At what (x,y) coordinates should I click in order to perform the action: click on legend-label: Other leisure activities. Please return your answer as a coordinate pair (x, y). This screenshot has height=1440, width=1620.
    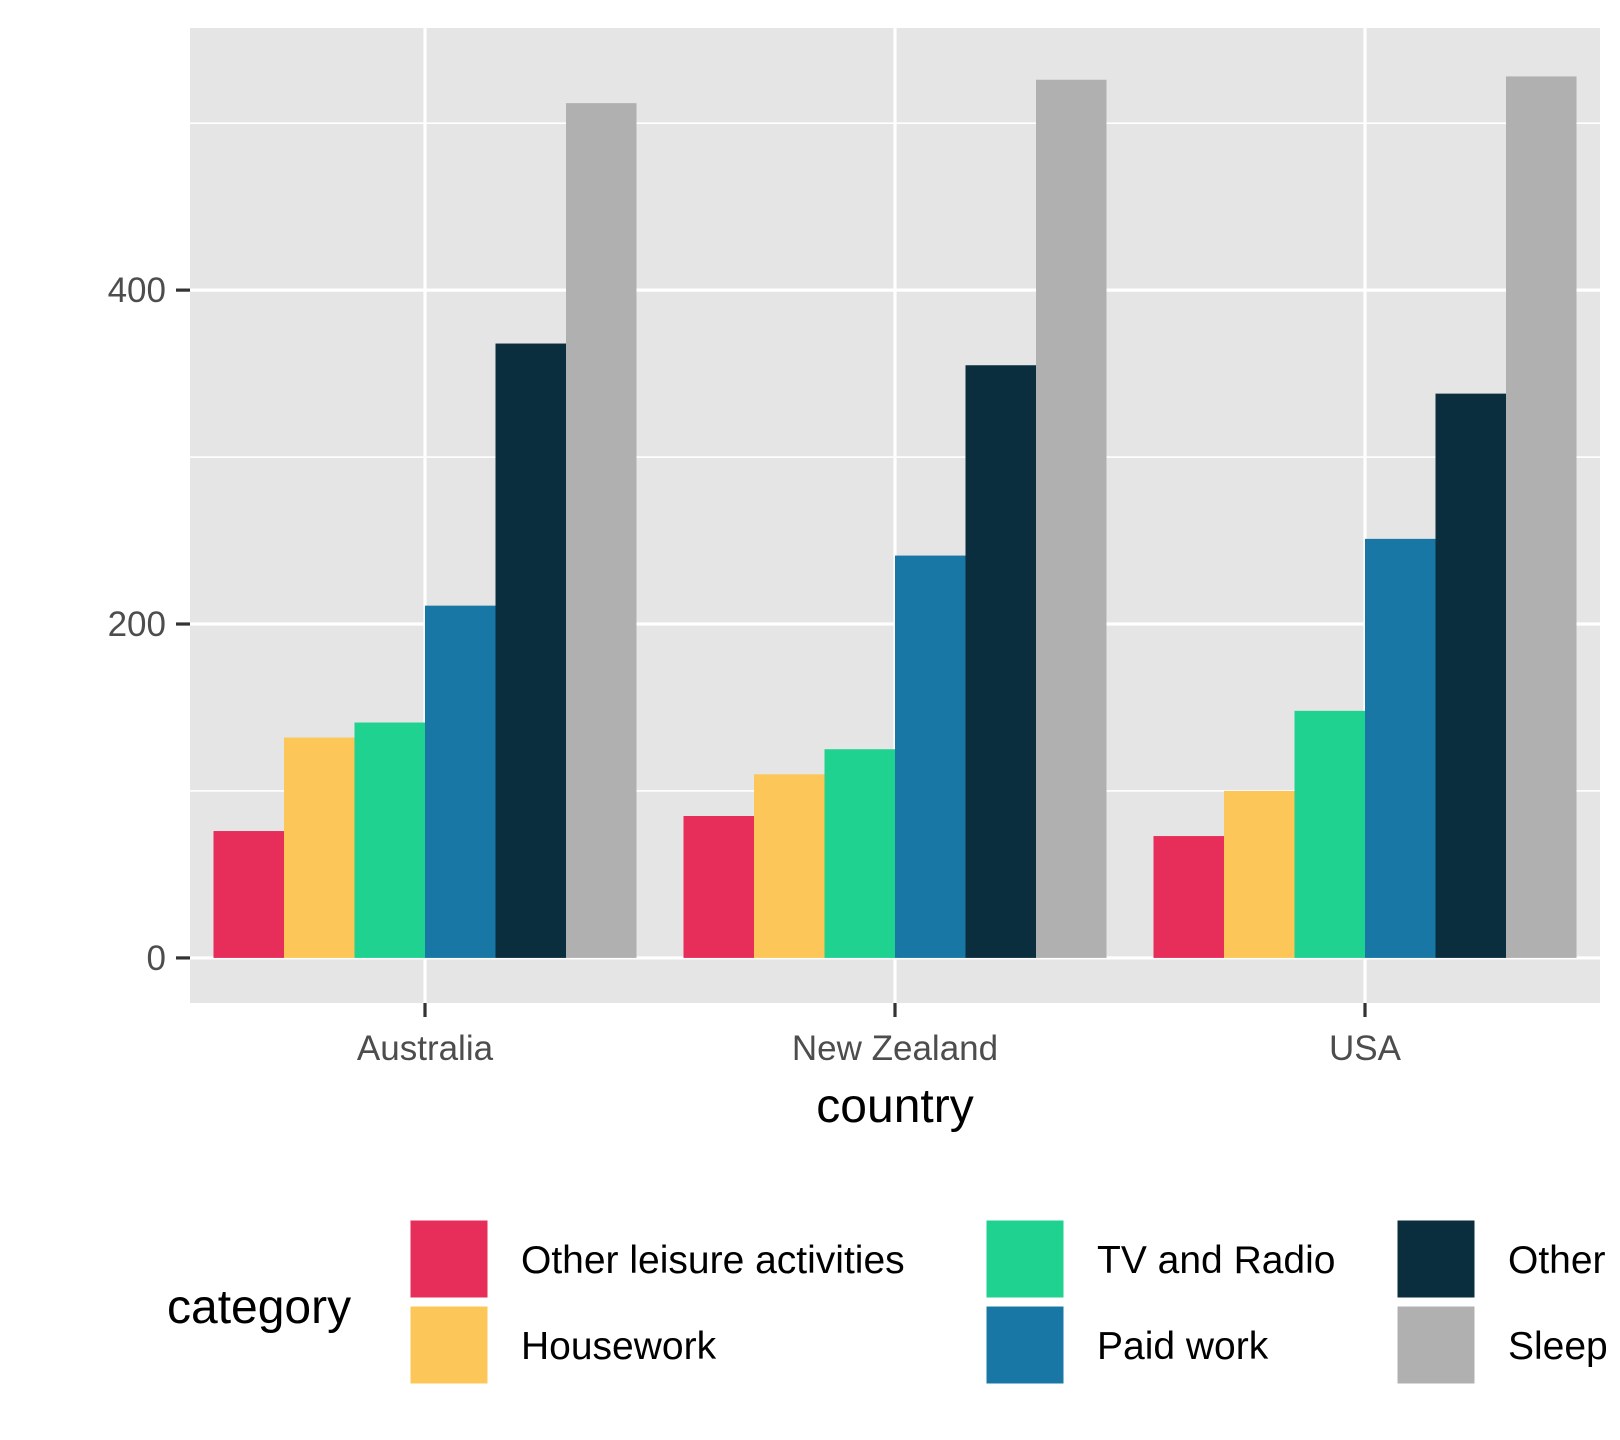
    Looking at the image, I should click on (713, 1260).